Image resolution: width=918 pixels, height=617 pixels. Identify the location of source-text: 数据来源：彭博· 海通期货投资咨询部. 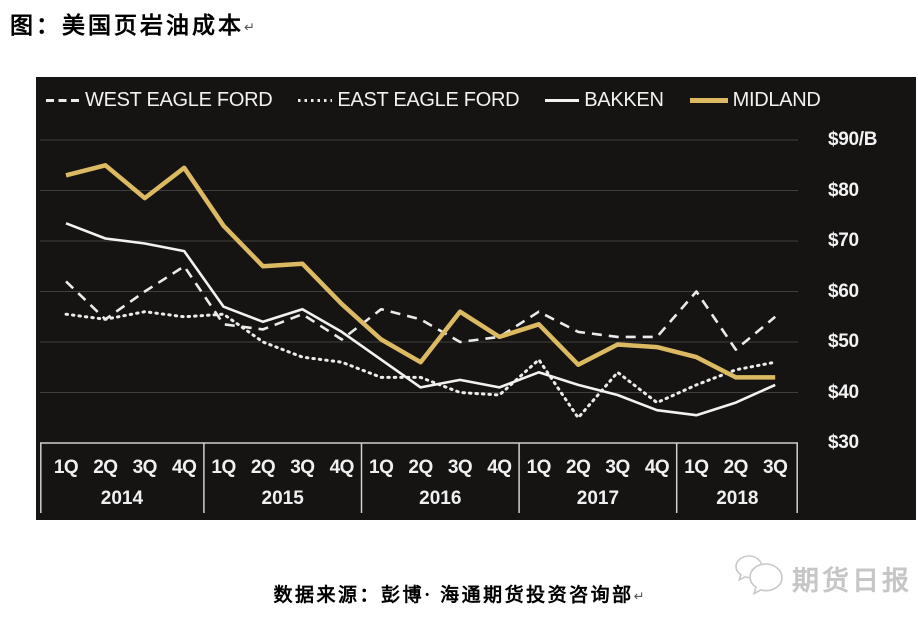
(453, 595).